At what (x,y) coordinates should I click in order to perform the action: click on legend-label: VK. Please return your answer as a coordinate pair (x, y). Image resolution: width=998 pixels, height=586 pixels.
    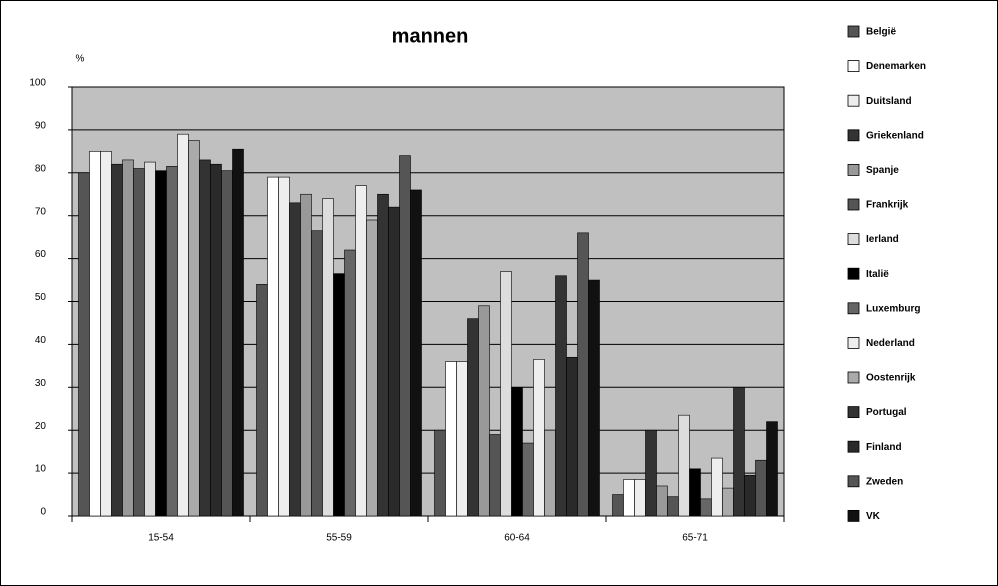
    Looking at the image, I should click on (873, 516).